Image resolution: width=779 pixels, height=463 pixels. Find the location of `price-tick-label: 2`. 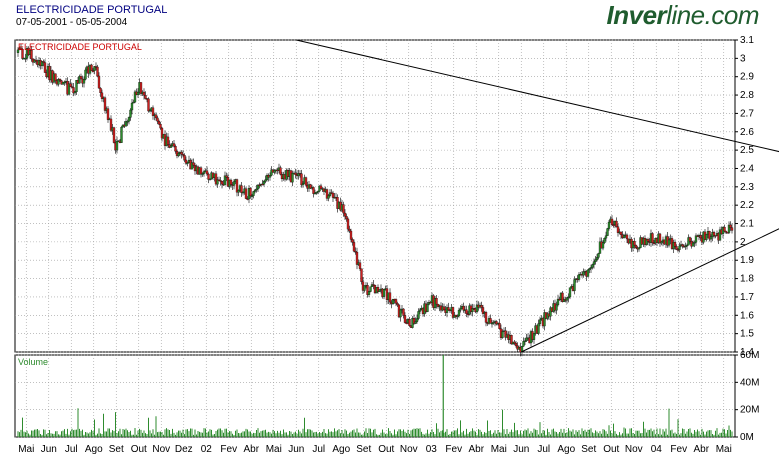

price-tick-label: 2 is located at coordinates (743, 242).